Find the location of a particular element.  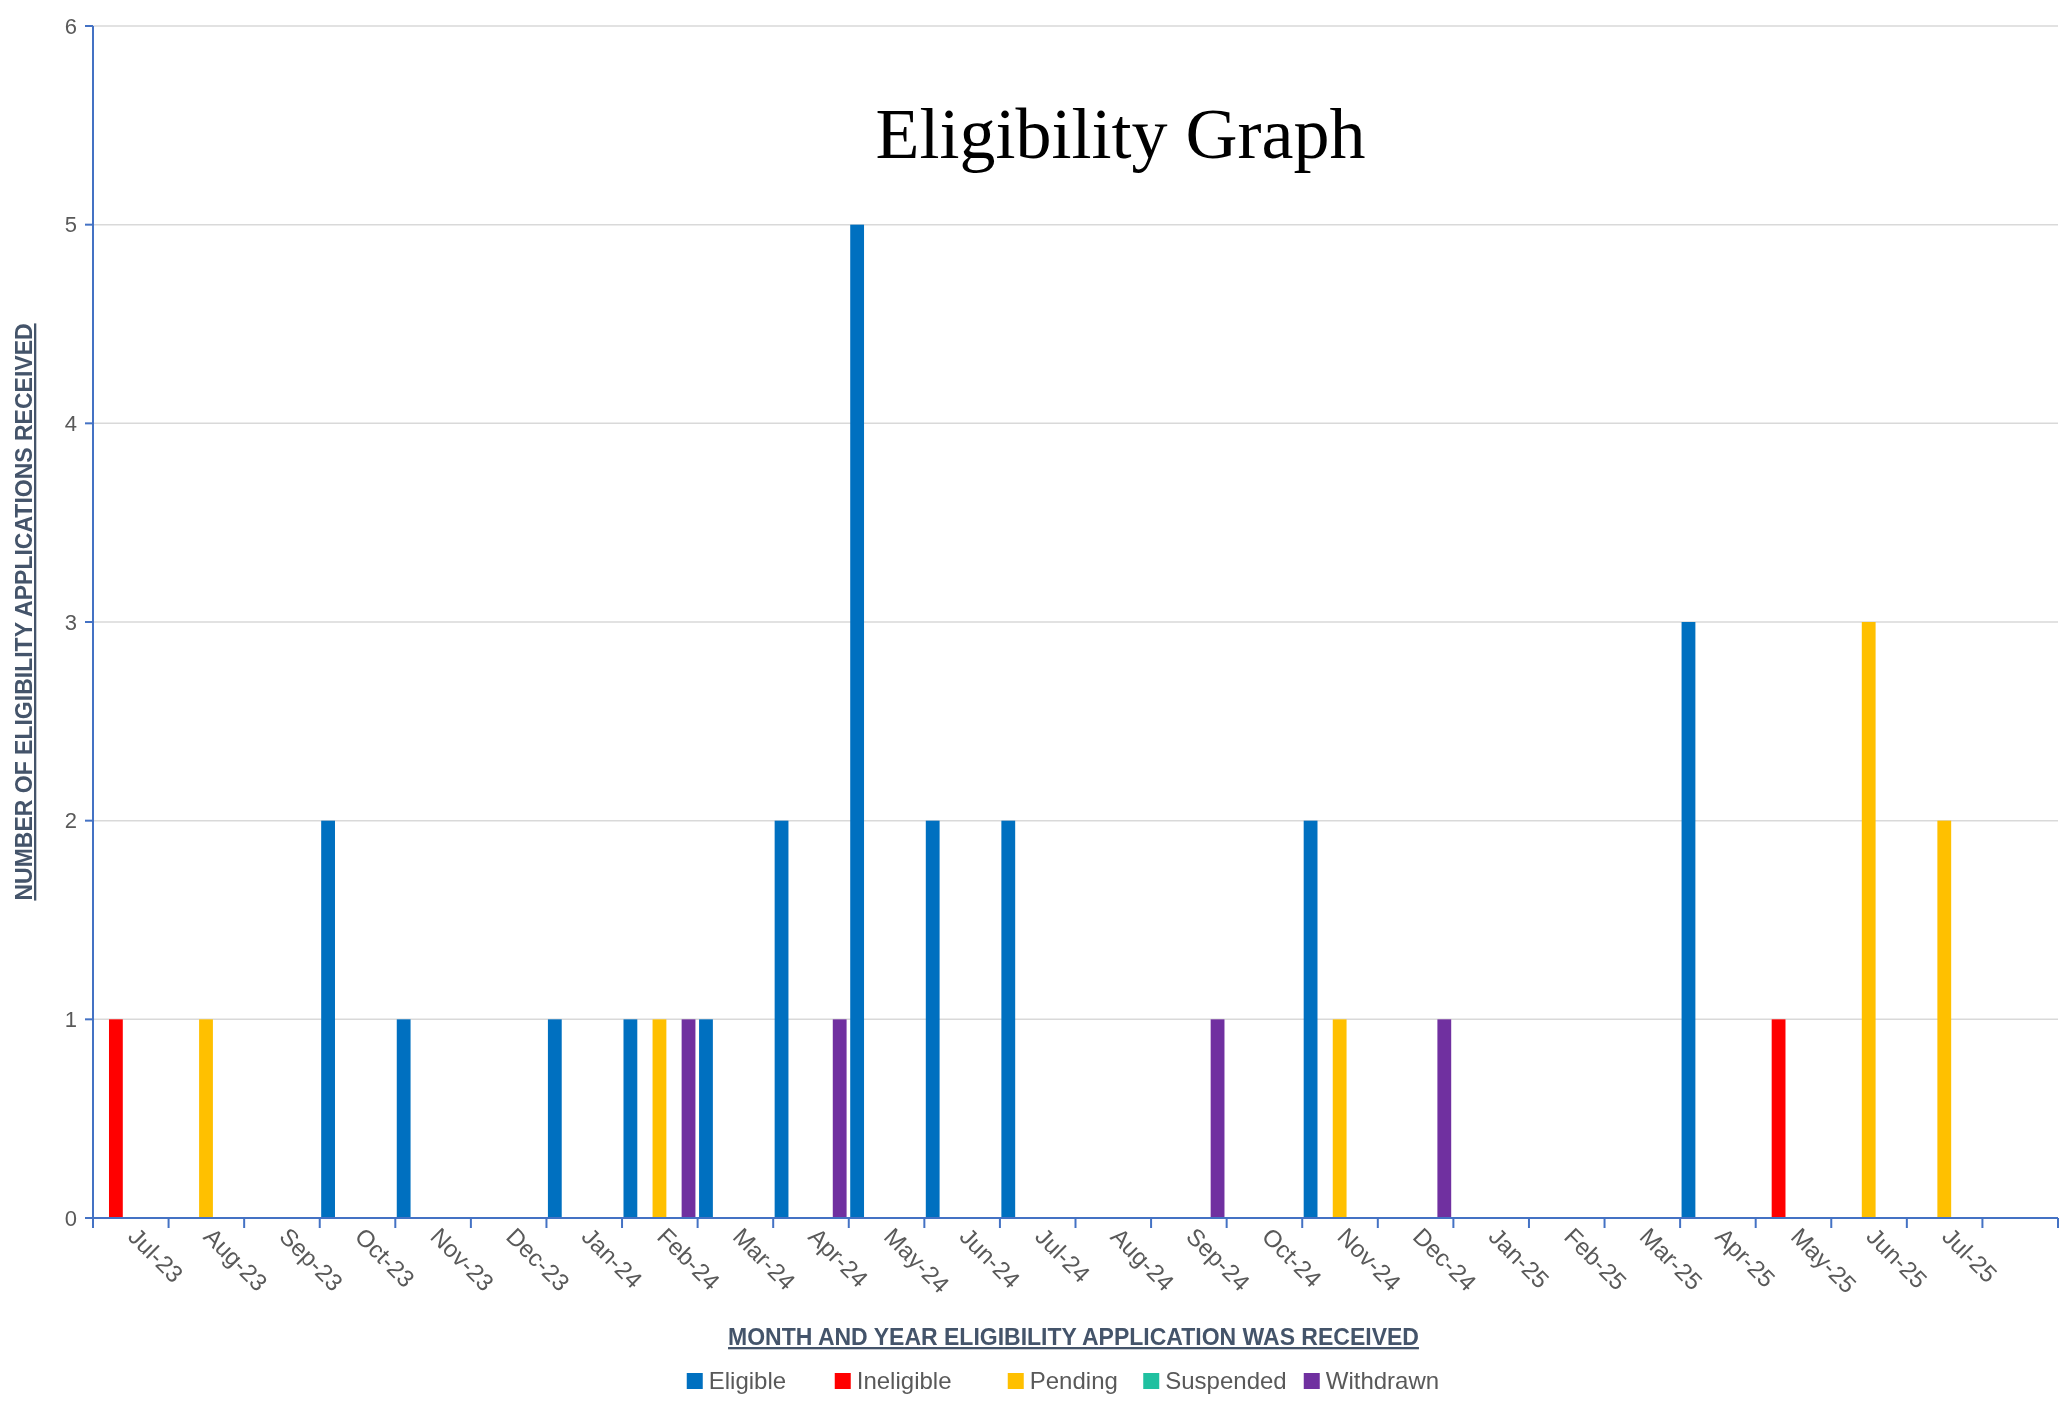

y-tick-label: 6 is located at coordinates (70, 26).